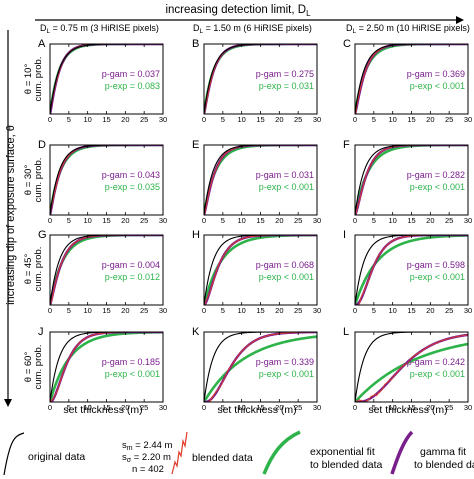 The height and width of the screenshot is (479, 474). Describe the element at coordinates (344, 235) in the screenshot. I see `panel-letter: I` at that location.